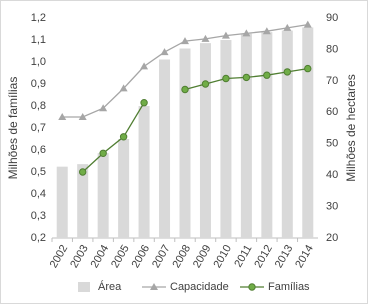 The width and height of the screenshot is (368, 304). I want to click on y-tick-label: 0,8, so click(38, 106).